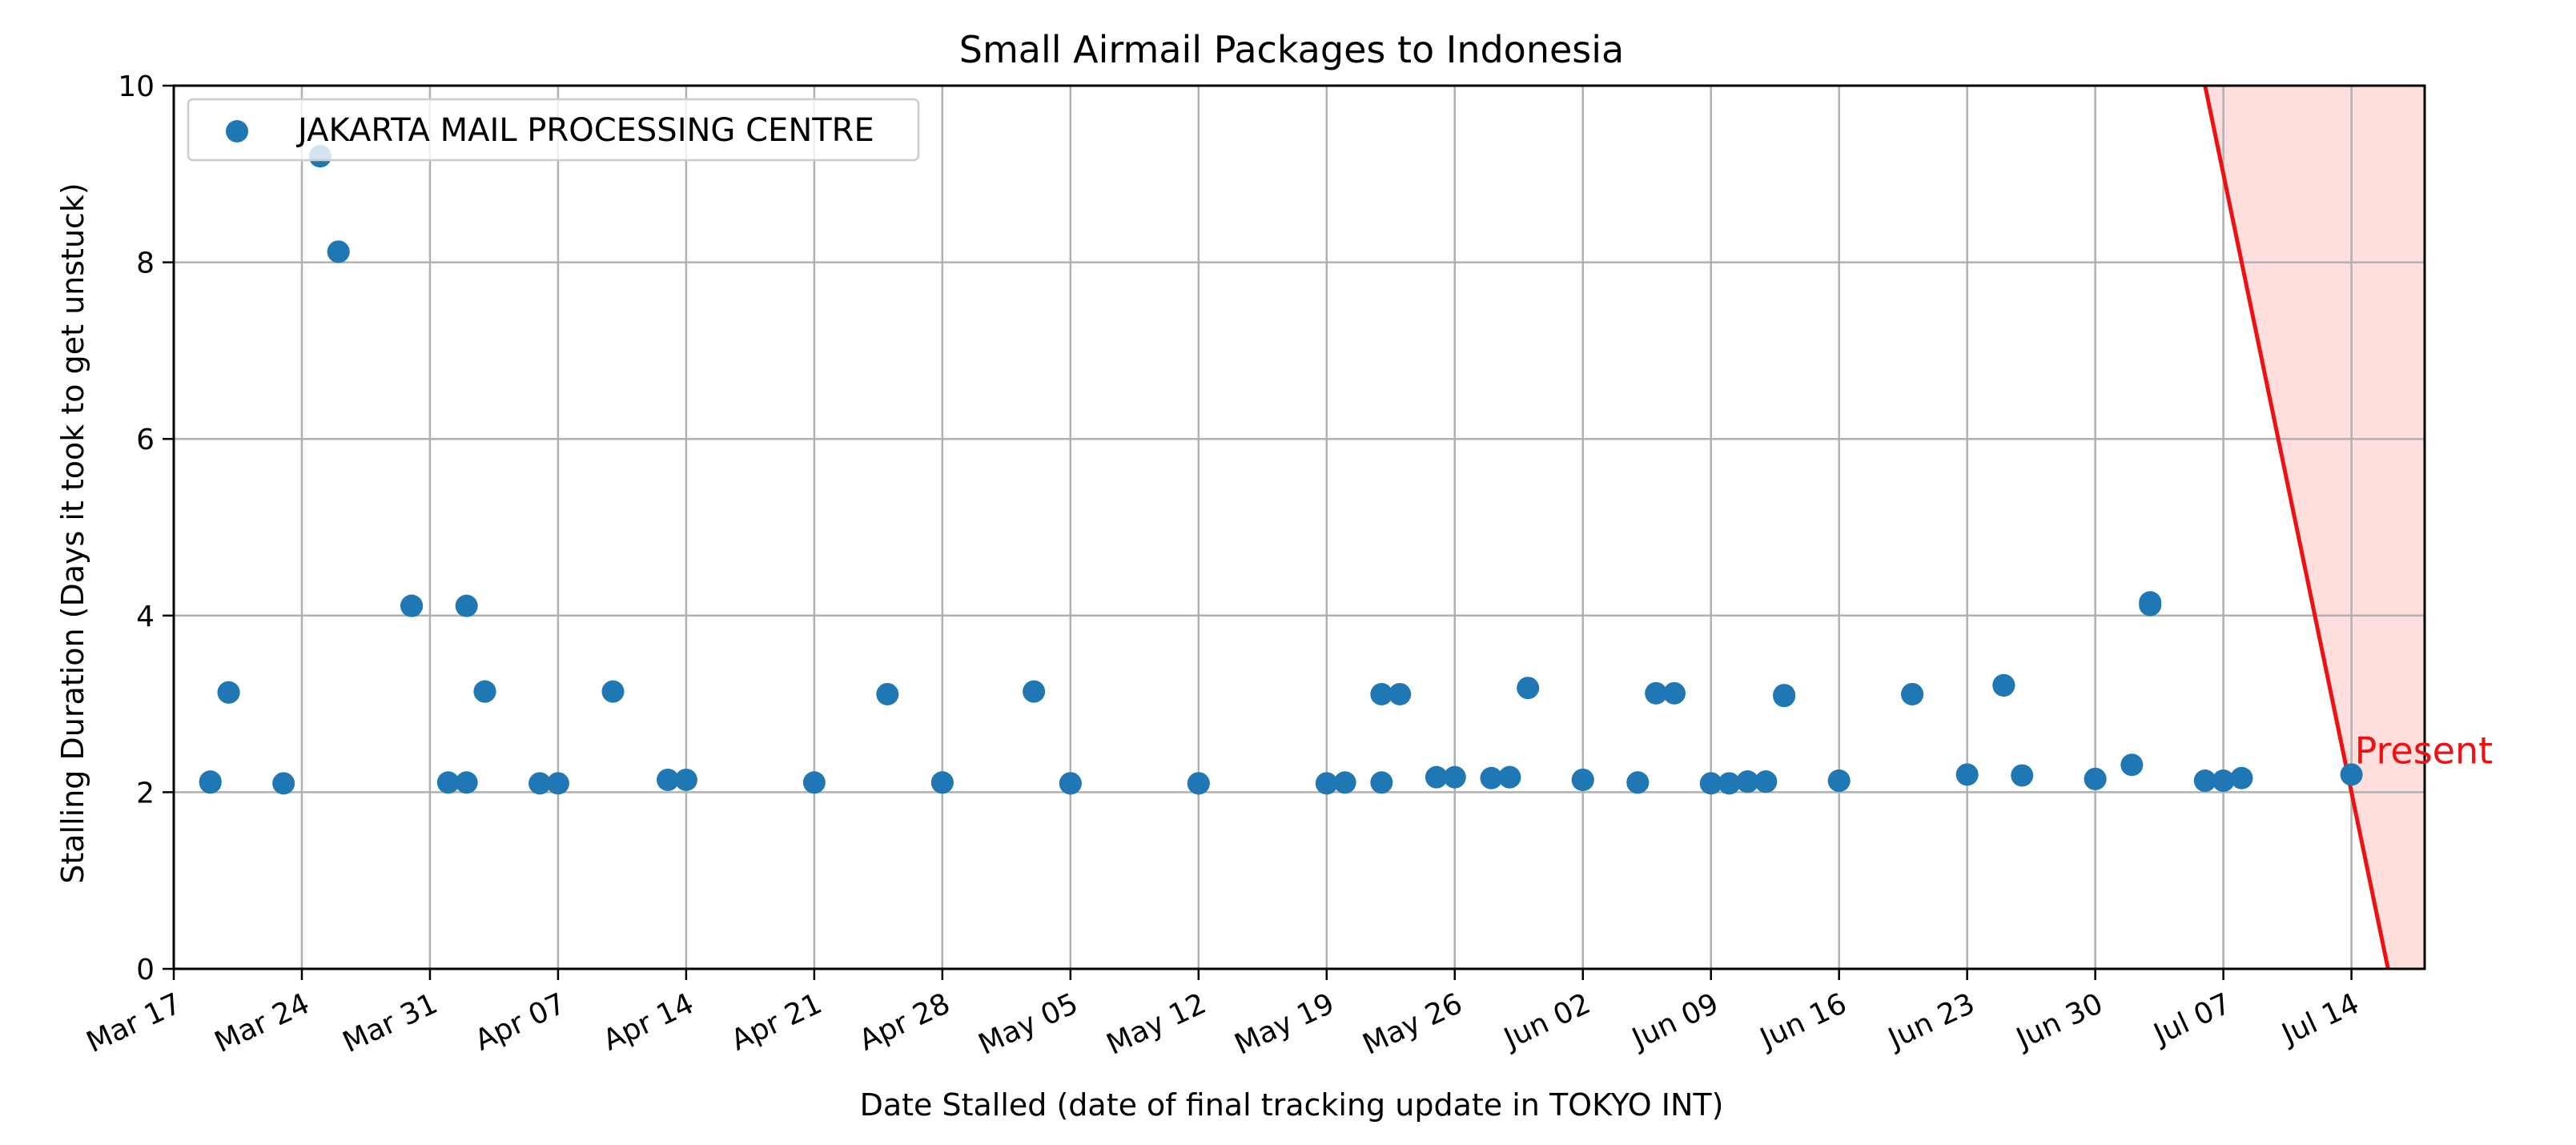 Image resolution: width=2576 pixels, height=1145 pixels. I want to click on future-shaded-region, so click(2314, 528).